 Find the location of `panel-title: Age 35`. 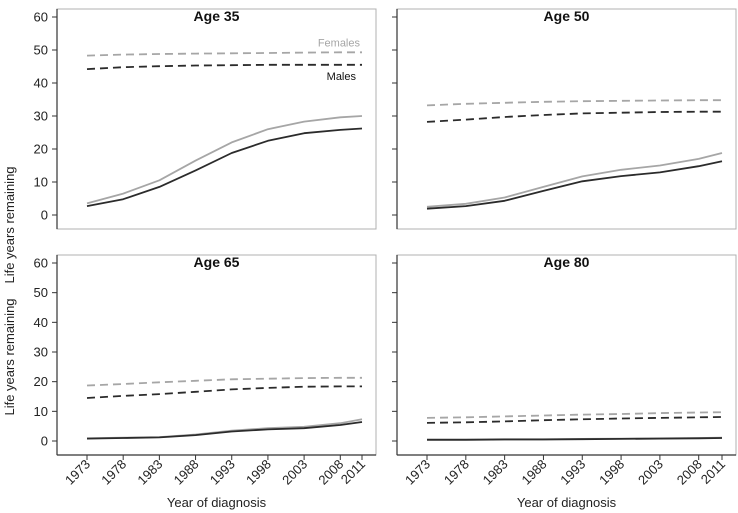

panel-title: Age 35 is located at coordinates (217, 16).